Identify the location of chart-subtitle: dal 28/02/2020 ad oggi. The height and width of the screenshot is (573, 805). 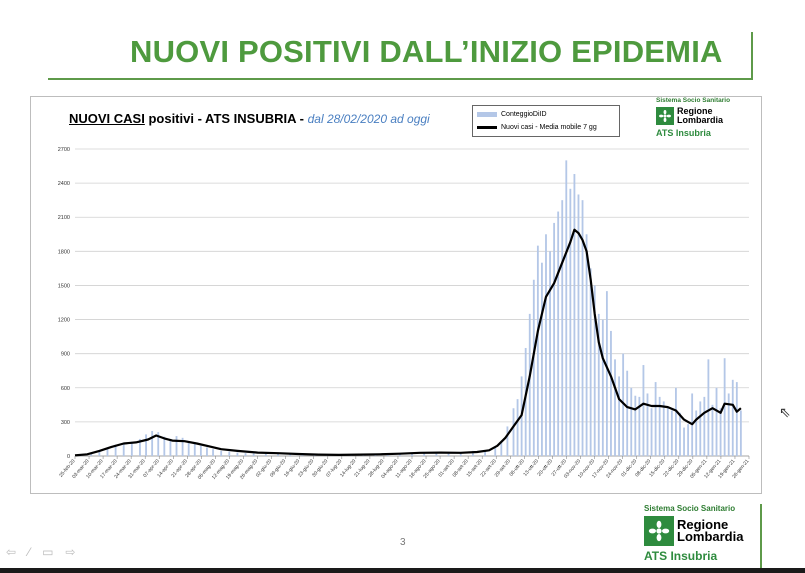
(368, 119).